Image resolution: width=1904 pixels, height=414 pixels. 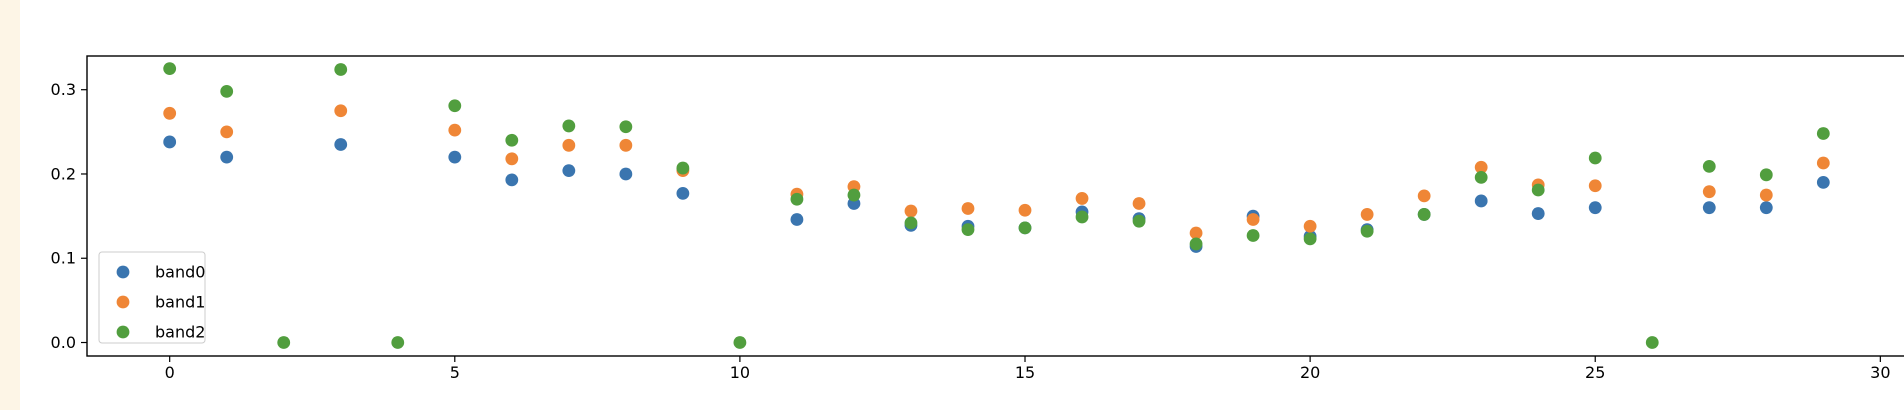 What do you see at coordinates (1880, 372) in the screenshot?
I see `x-tick-label-6: 30` at bounding box center [1880, 372].